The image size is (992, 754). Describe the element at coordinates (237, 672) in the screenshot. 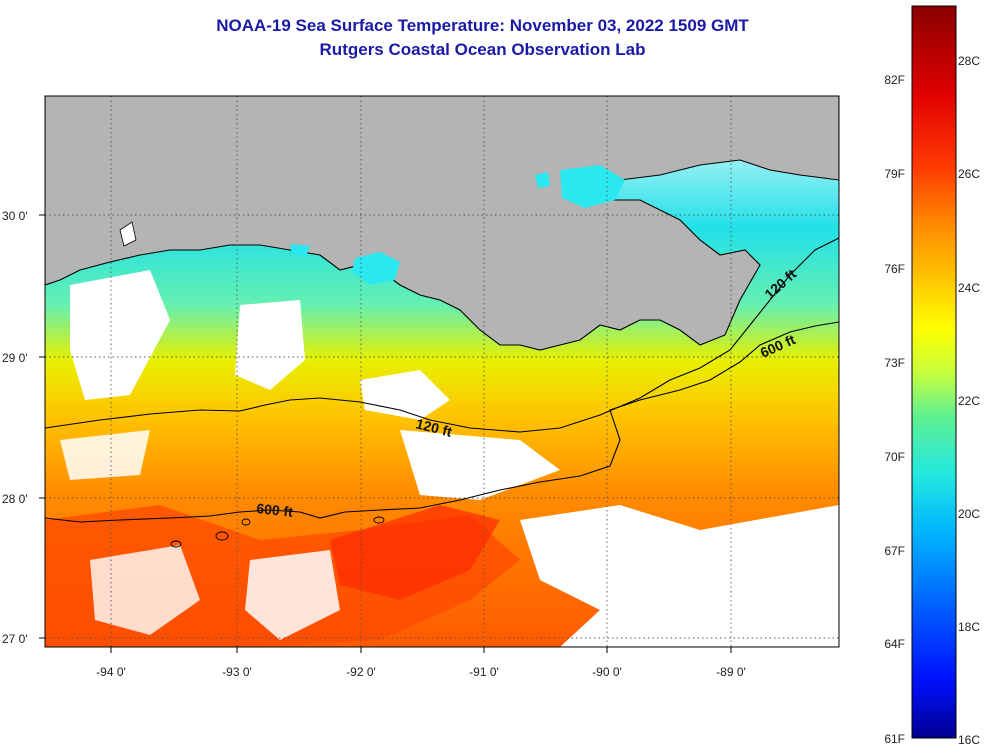

I see `lon-tick-label: -93 0'` at that location.